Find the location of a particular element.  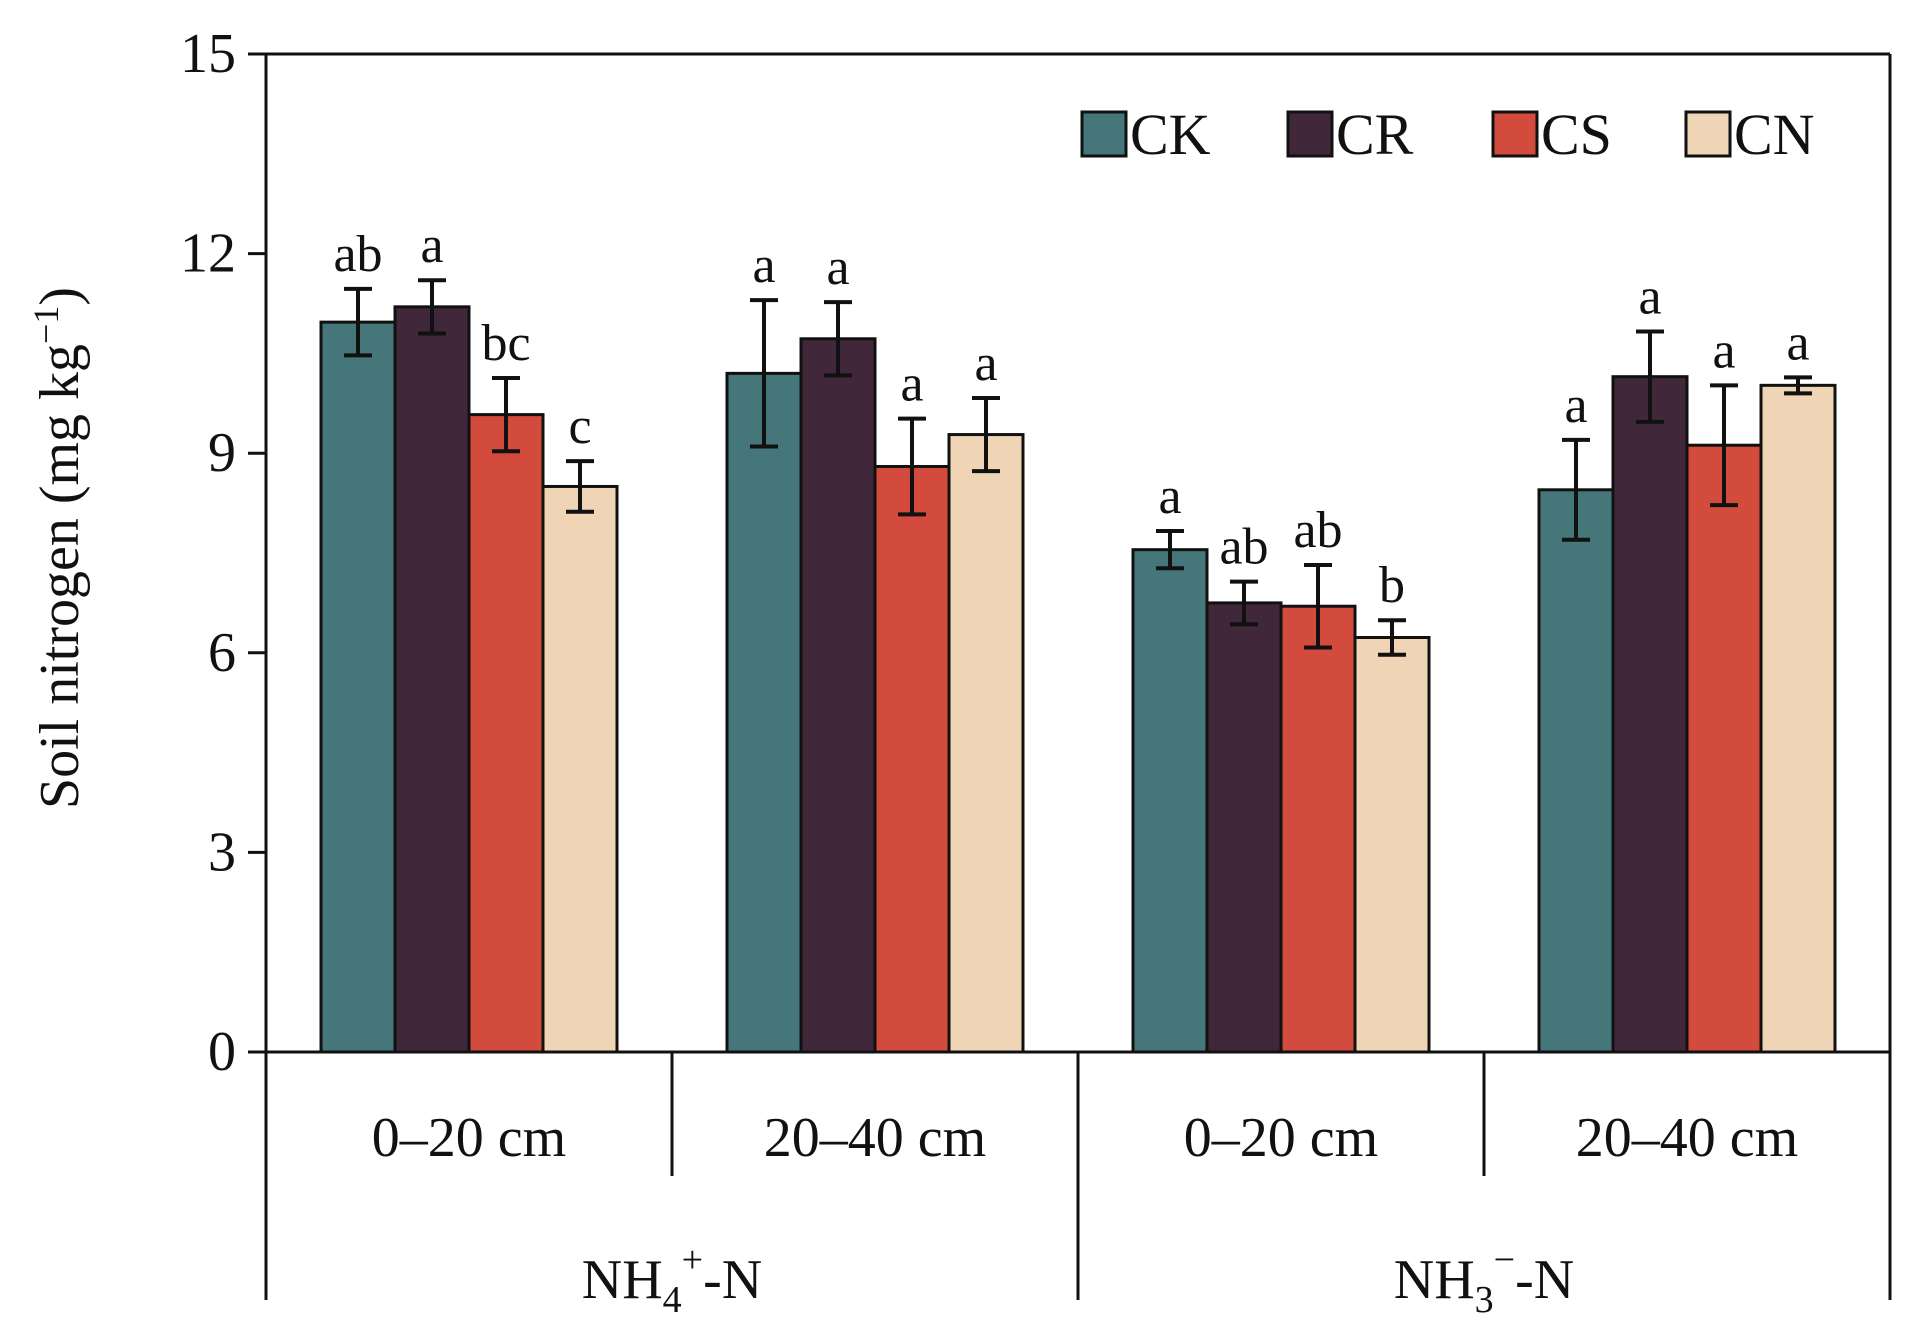

x-group-label: NH4+-N is located at coordinates (672, 1280).